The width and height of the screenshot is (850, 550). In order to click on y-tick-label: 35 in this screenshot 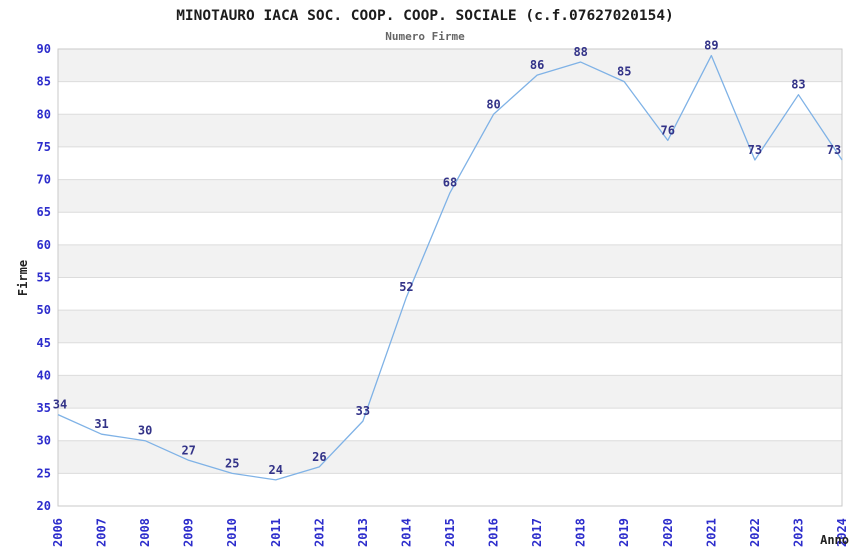, I will do `click(44, 408)`.